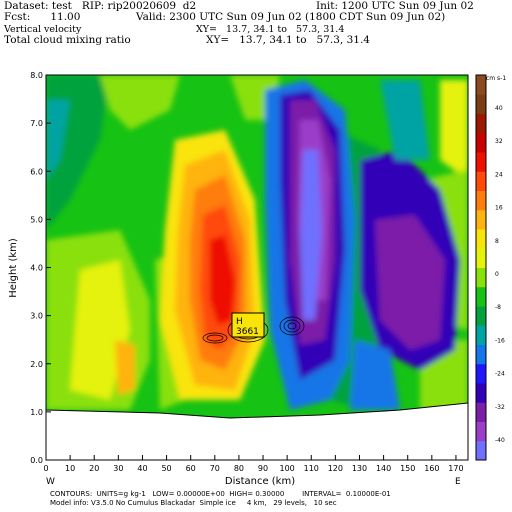 This screenshot has height=512, width=512. What do you see at coordinates (100, 6) in the screenshot?
I see `dataset-label: Dataset: test RIP: rip20020609 d2` at bounding box center [100, 6].